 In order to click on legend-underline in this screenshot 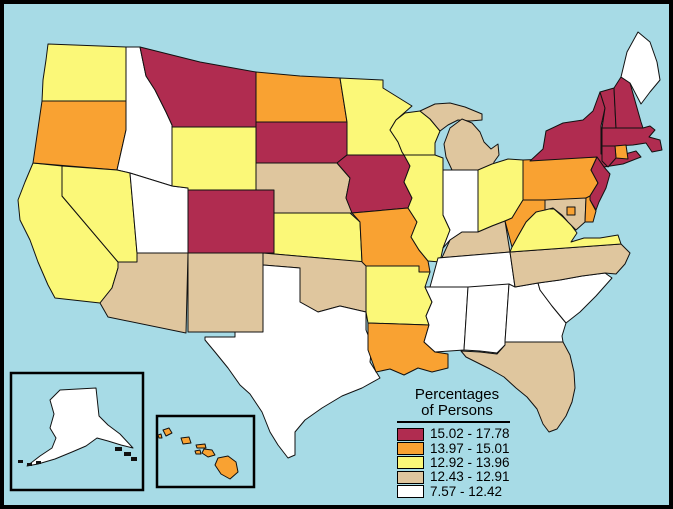, I will do `click(453, 422)`.